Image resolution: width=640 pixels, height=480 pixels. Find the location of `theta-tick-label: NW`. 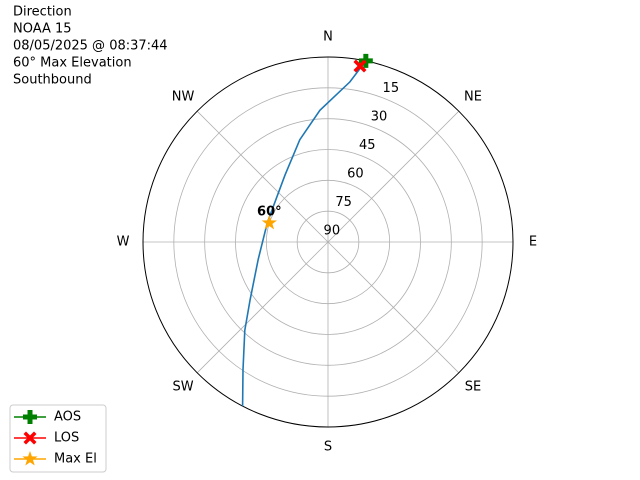

theta-tick-label: NW is located at coordinates (183, 97).